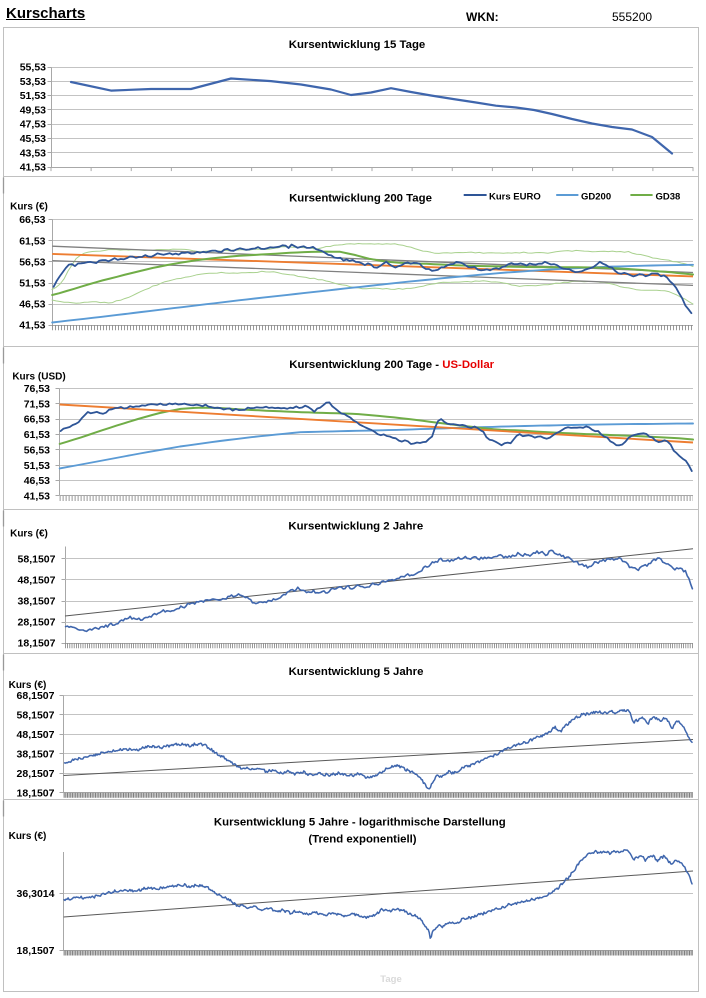 The height and width of the screenshot is (998, 706). I want to click on svg-text: GD200, so click(596, 196).